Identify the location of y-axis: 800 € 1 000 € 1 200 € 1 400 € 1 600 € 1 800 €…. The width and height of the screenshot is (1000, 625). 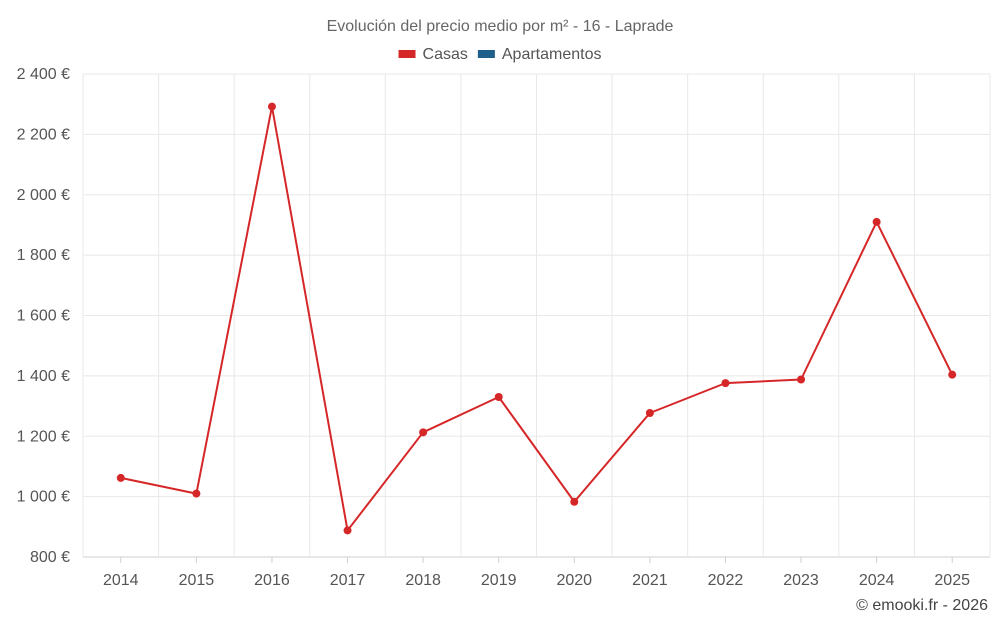
(43, 316).